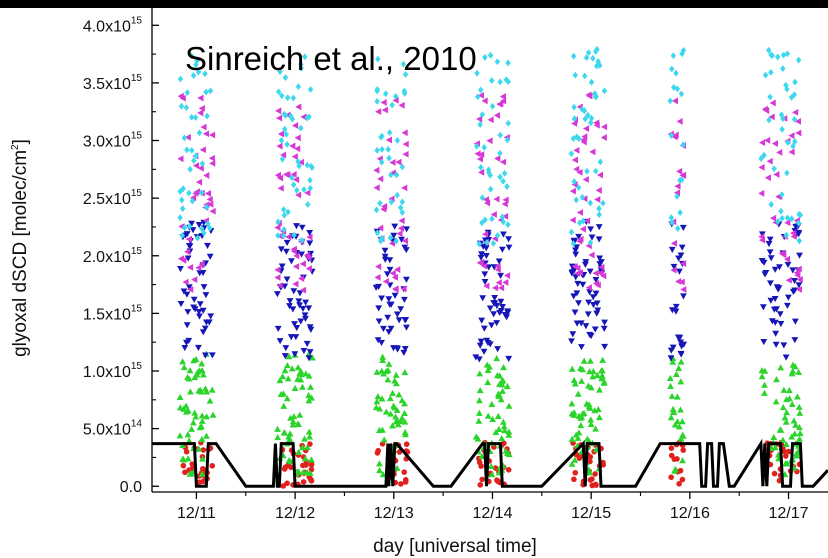 Image resolution: width=828 pixels, height=558 pixels. Describe the element at coordinates (394, 513) in the screenshot. I see `x-tick-label: 12/13` at that location.